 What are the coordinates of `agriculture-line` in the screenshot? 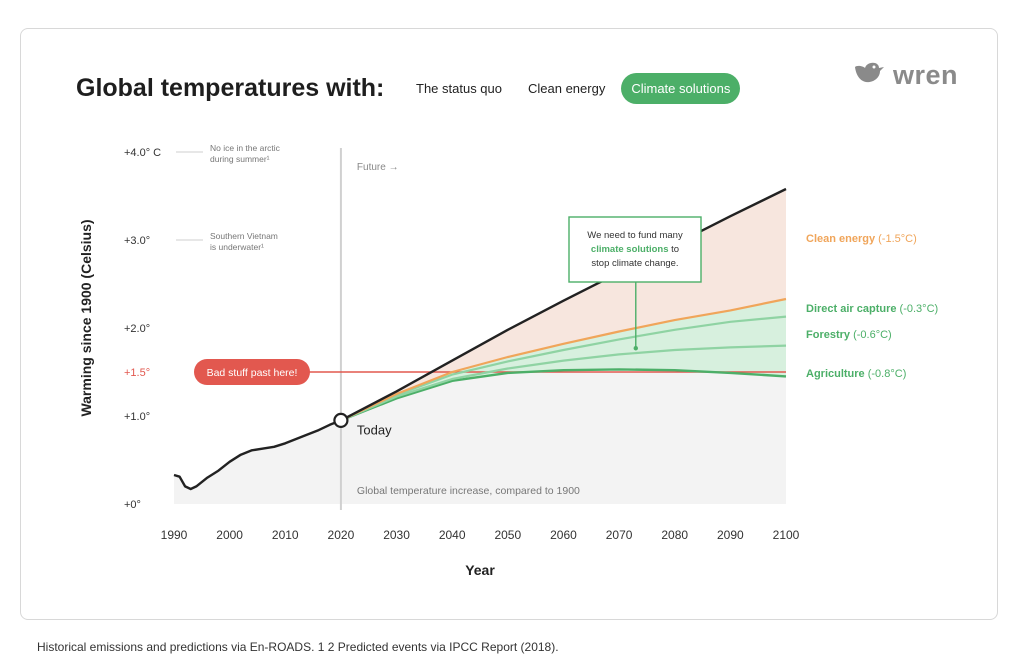 It's located at (563, 395).